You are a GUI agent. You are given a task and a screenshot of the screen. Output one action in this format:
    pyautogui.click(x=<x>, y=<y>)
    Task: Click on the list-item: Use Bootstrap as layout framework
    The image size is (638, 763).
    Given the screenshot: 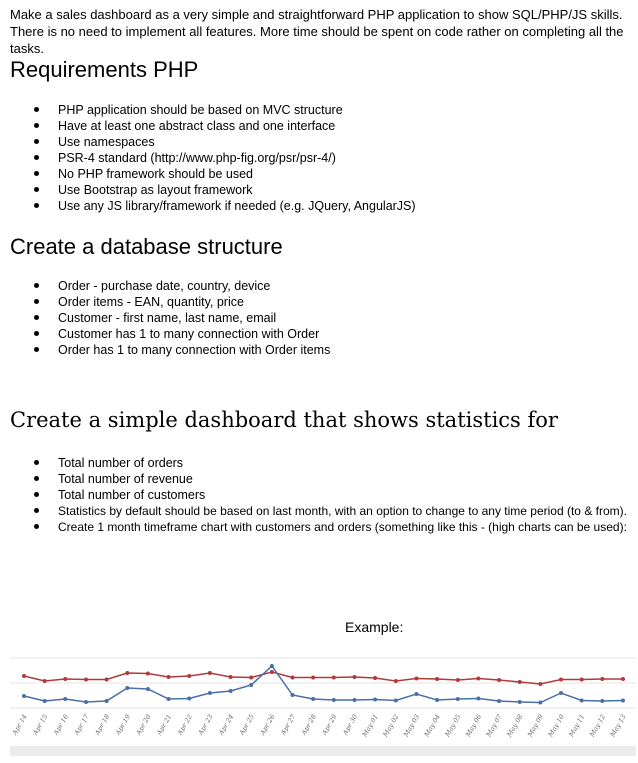 What is the action you would take?
    pyautogui.click(x=208, y=190)
    